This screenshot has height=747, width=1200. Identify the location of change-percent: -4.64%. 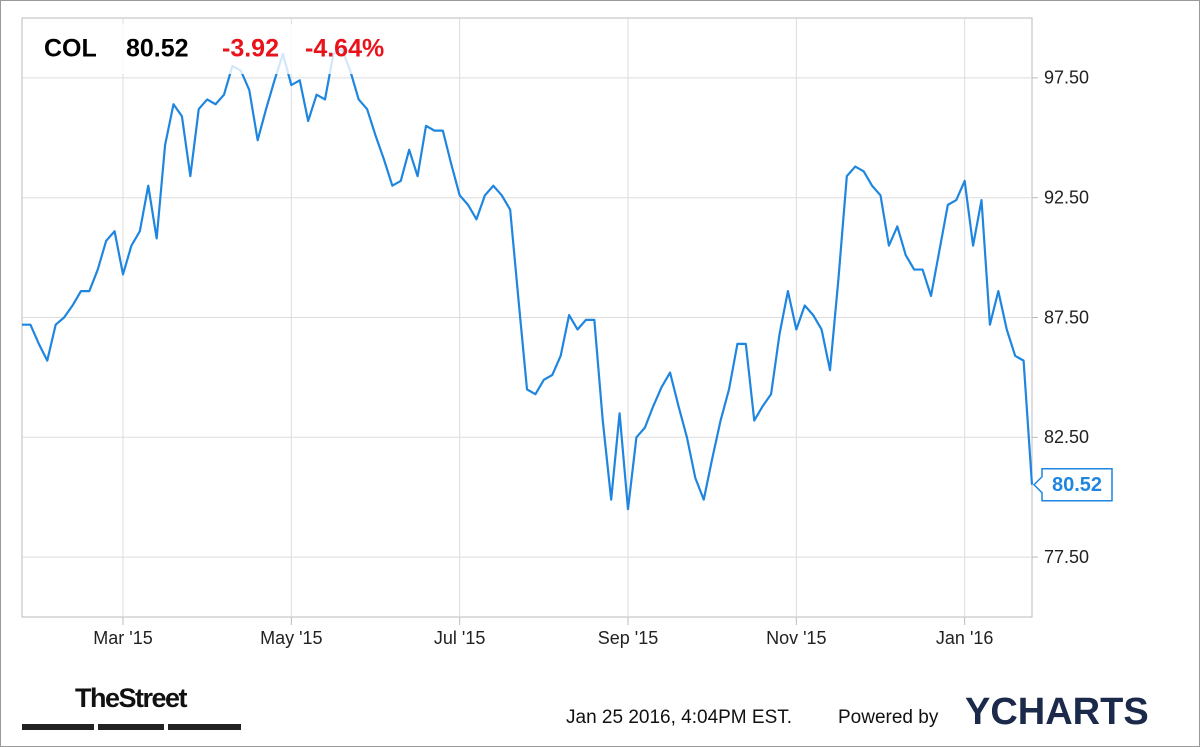
(344, 49).